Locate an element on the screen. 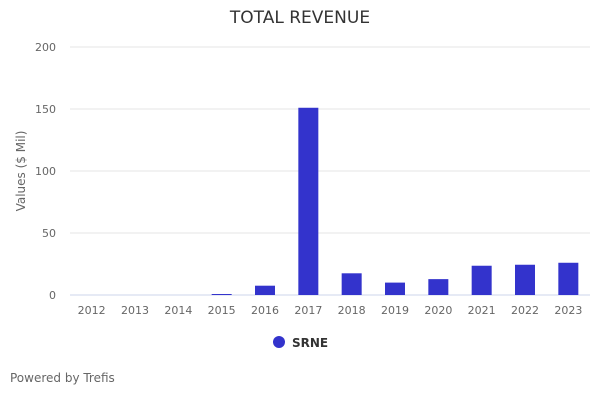  x-tick-label: 2015 is located at coordinates (222, 310).